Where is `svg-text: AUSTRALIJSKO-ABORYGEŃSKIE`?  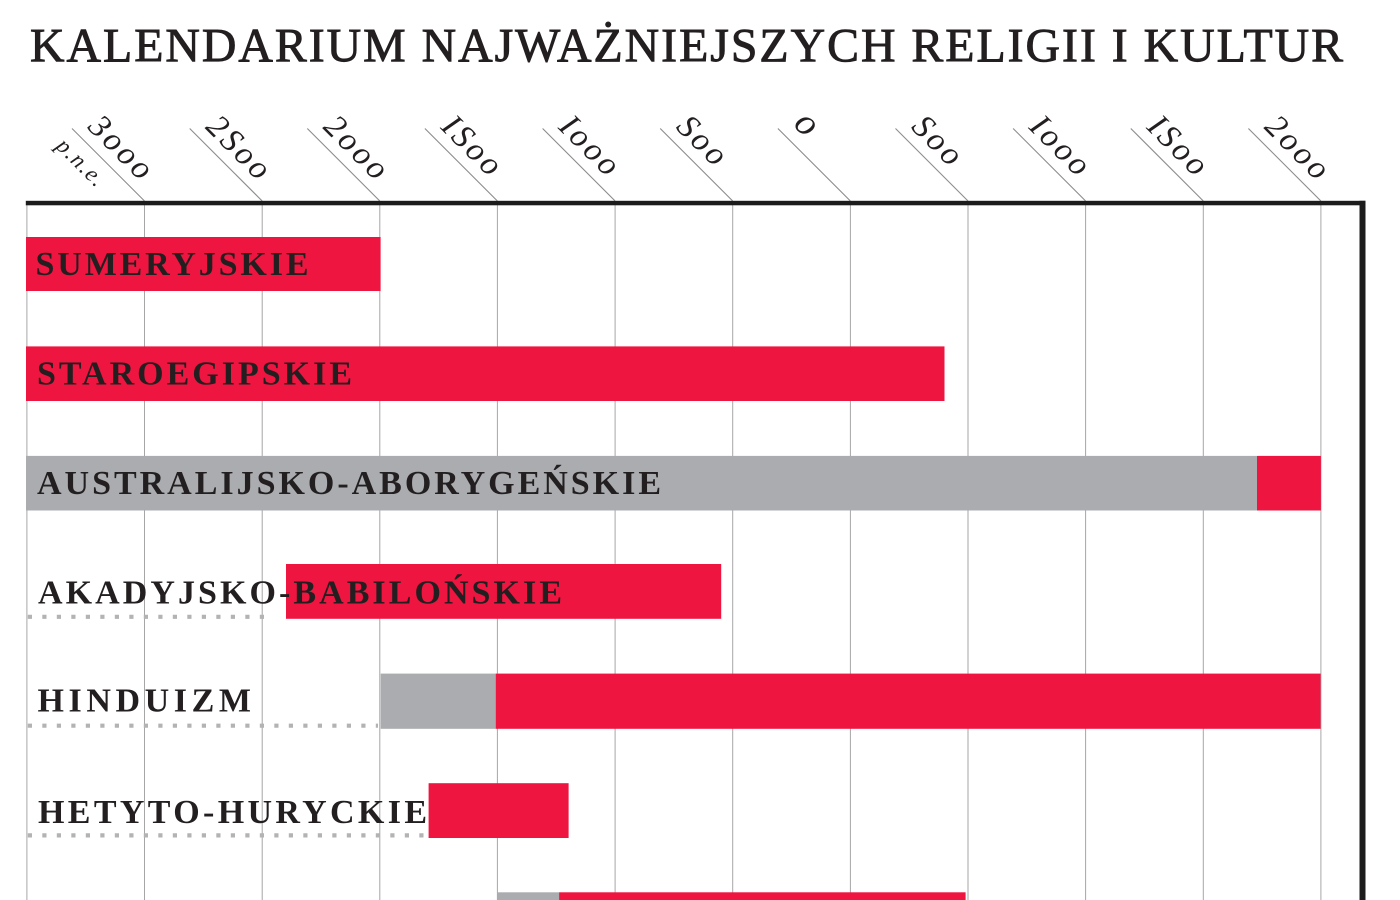
svg-text: AUSTRALIJSKO-ABORYGEŃSKIE is located at coordinates (350, 483).